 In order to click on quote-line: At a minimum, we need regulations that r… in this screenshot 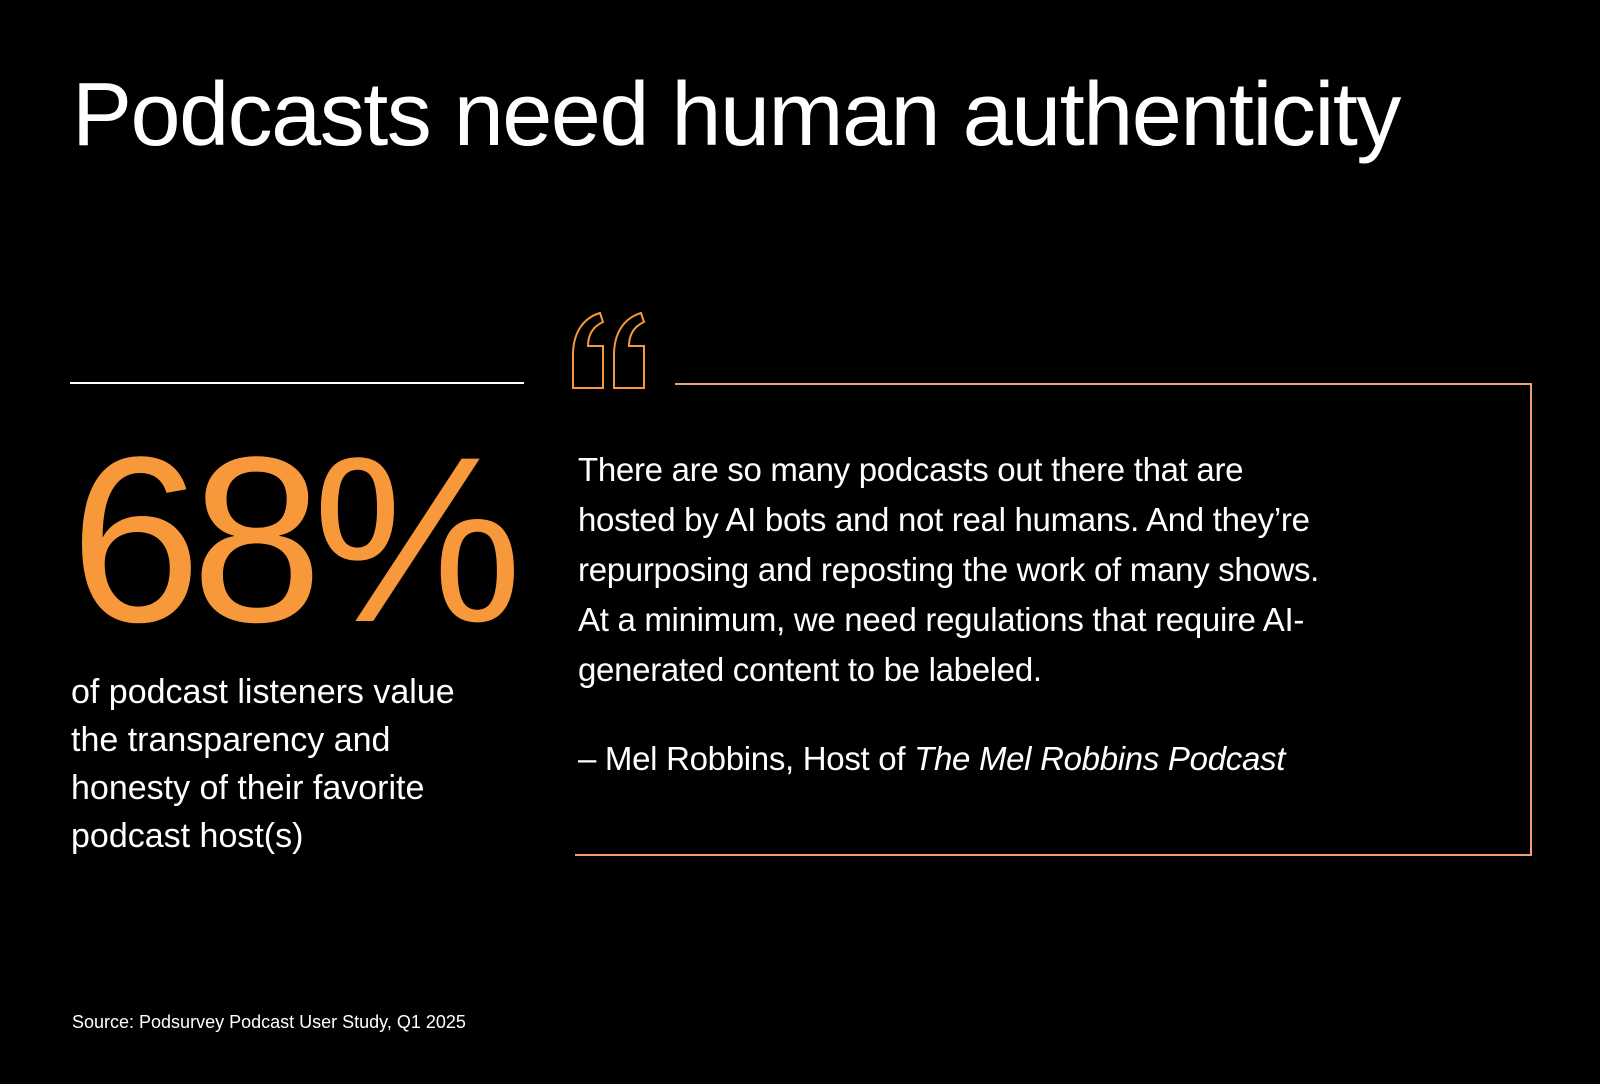, I will do `click(941, 619)`.